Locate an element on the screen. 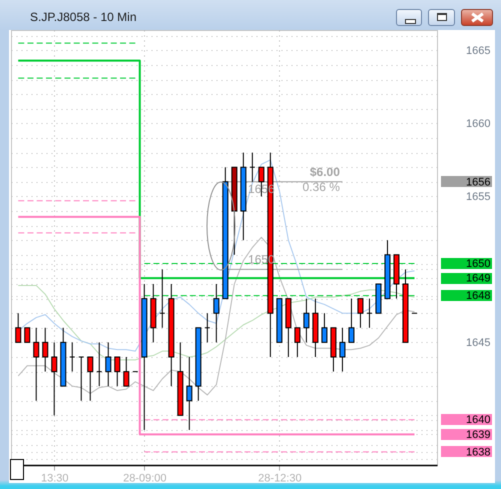  y-tick-label: 1649 is located at coordinates (478, 278).